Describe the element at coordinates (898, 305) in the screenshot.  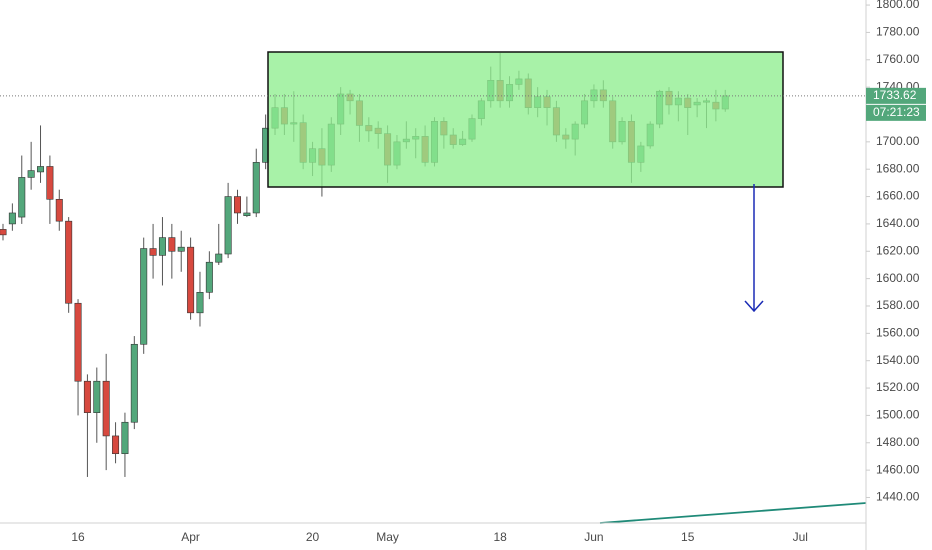
I see `y-tick-label: 1580.00` at that location.